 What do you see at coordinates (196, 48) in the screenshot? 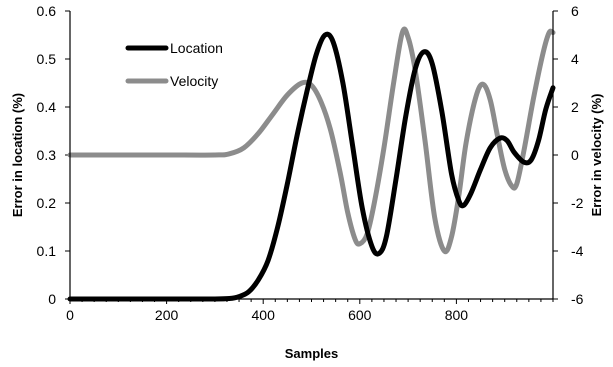
I see `legend-label-location: Location` at bounding box center [196, 48].